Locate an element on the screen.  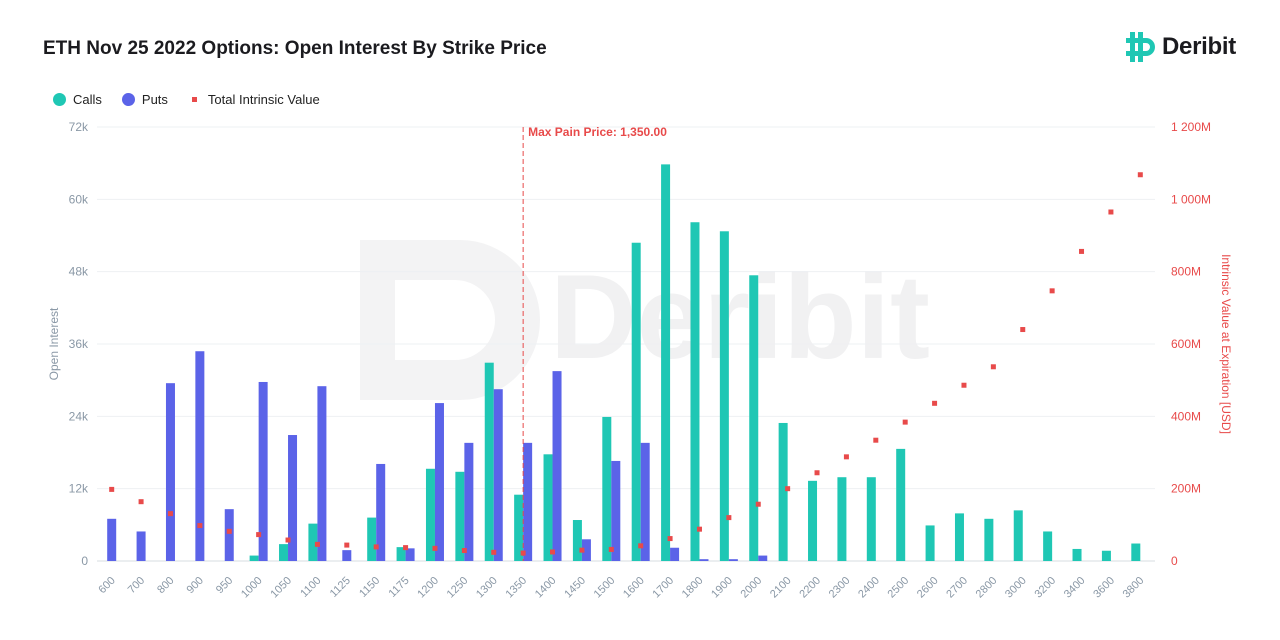
legend-label-puts: Puts is located at coordinates (154, 99).